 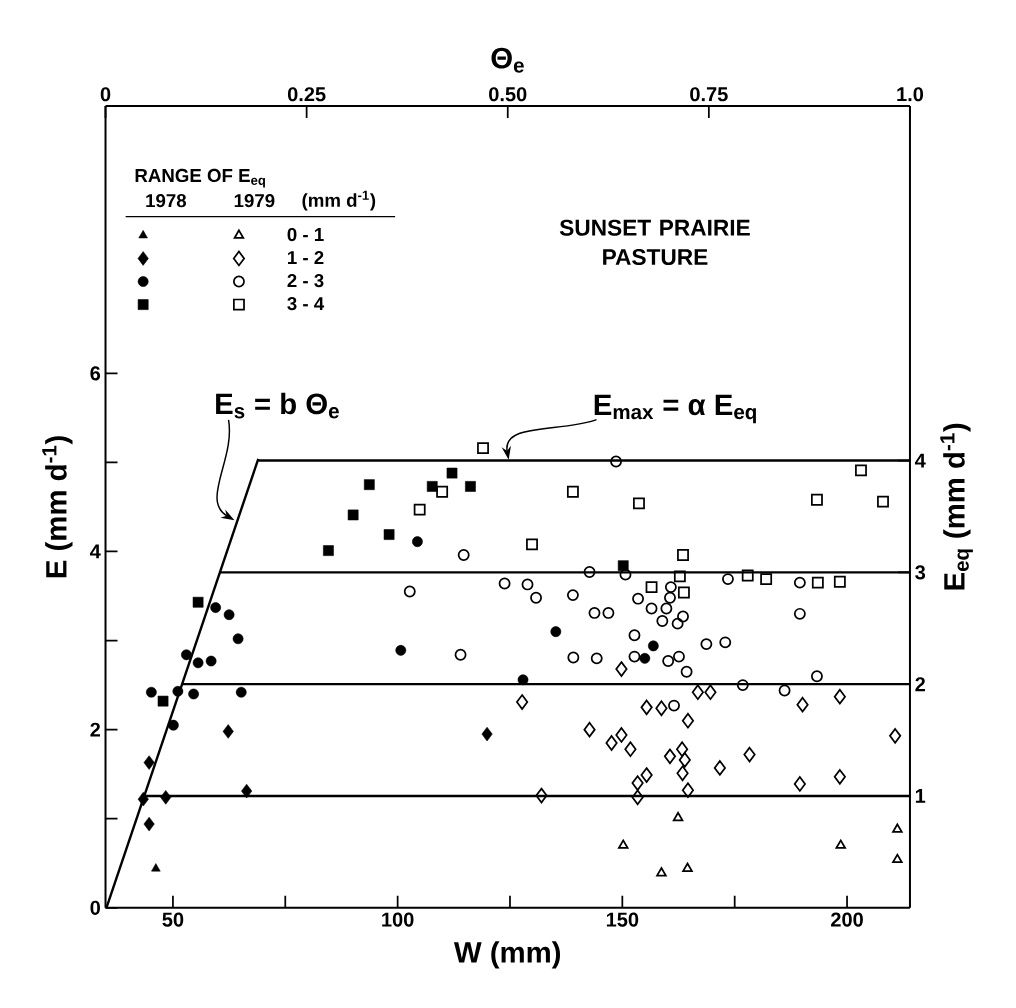 What do you see at coordinates (173, 919) in the screenshot?
I see `x-tick-label: 50` at bounding box center [173, 919].